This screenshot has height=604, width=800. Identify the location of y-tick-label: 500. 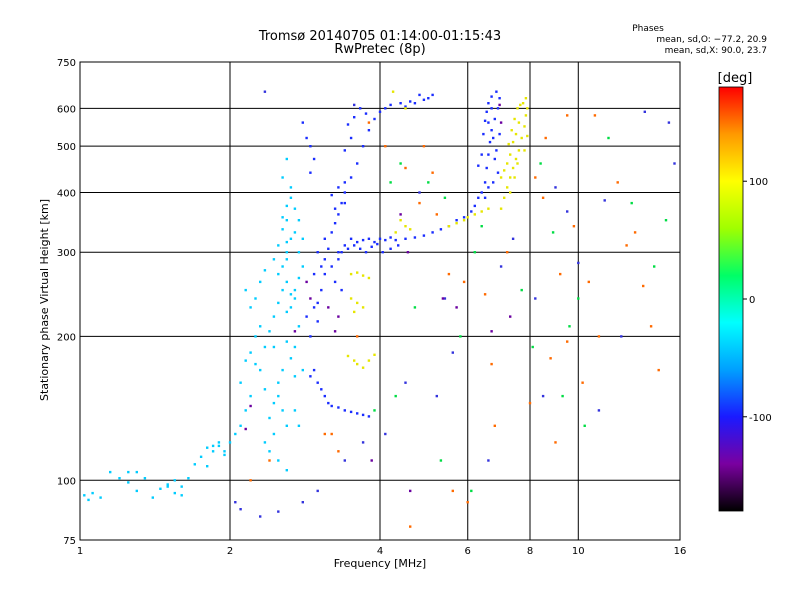
(66, 147).